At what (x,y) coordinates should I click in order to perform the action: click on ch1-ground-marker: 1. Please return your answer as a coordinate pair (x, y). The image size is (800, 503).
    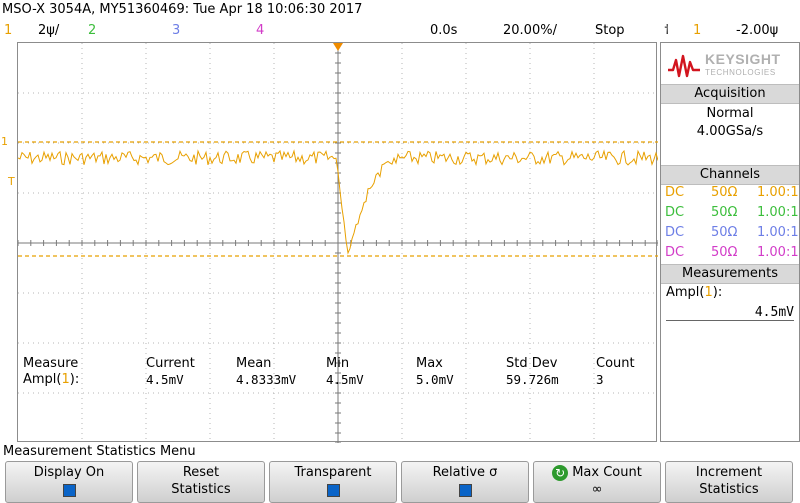
    Looking at the image, I should click on (4, 141).